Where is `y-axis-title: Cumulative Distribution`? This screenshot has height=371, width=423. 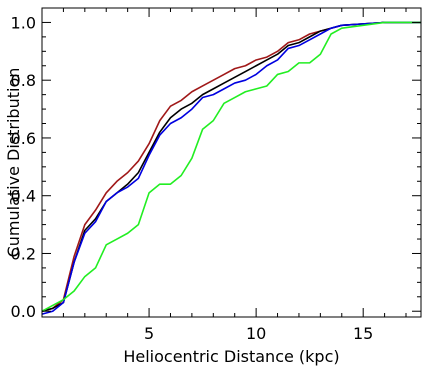 y-axis-title: Cumulative Distribution is located at coordinates (13, 163).